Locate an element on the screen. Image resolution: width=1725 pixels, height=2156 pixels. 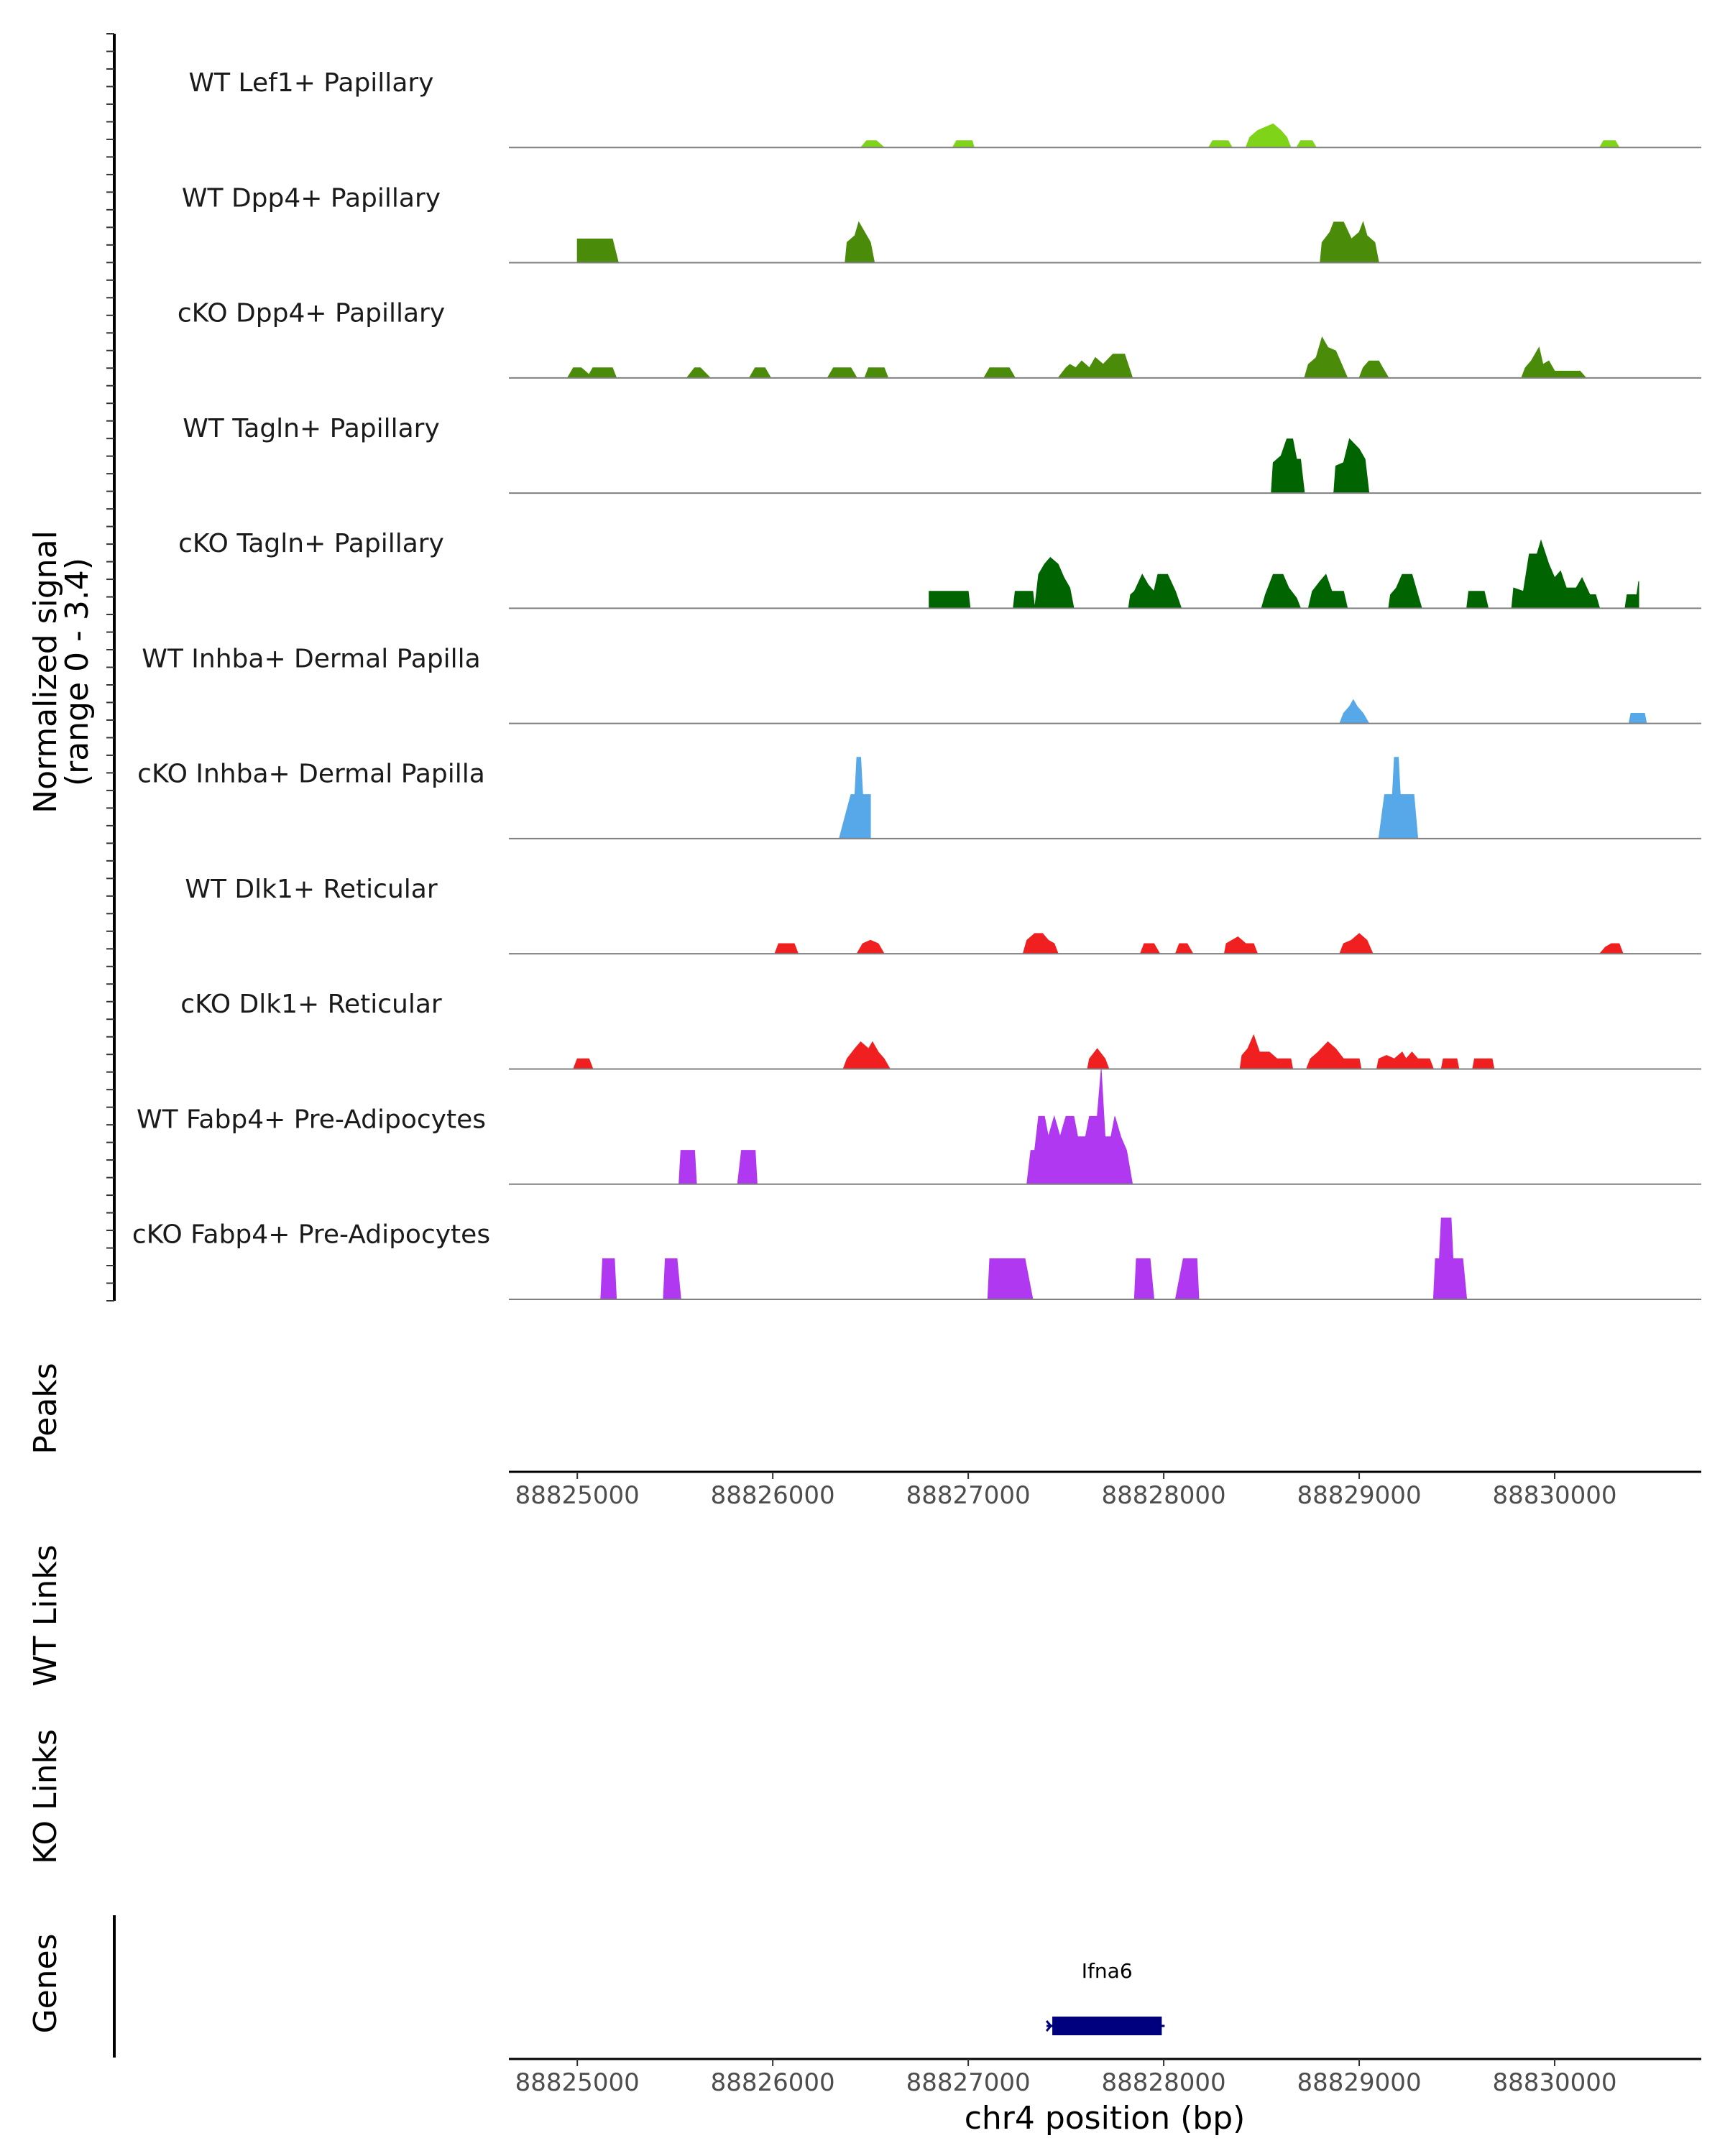
track-label: WT Dpp4+ Papillary is located at coordinates (311, 198).